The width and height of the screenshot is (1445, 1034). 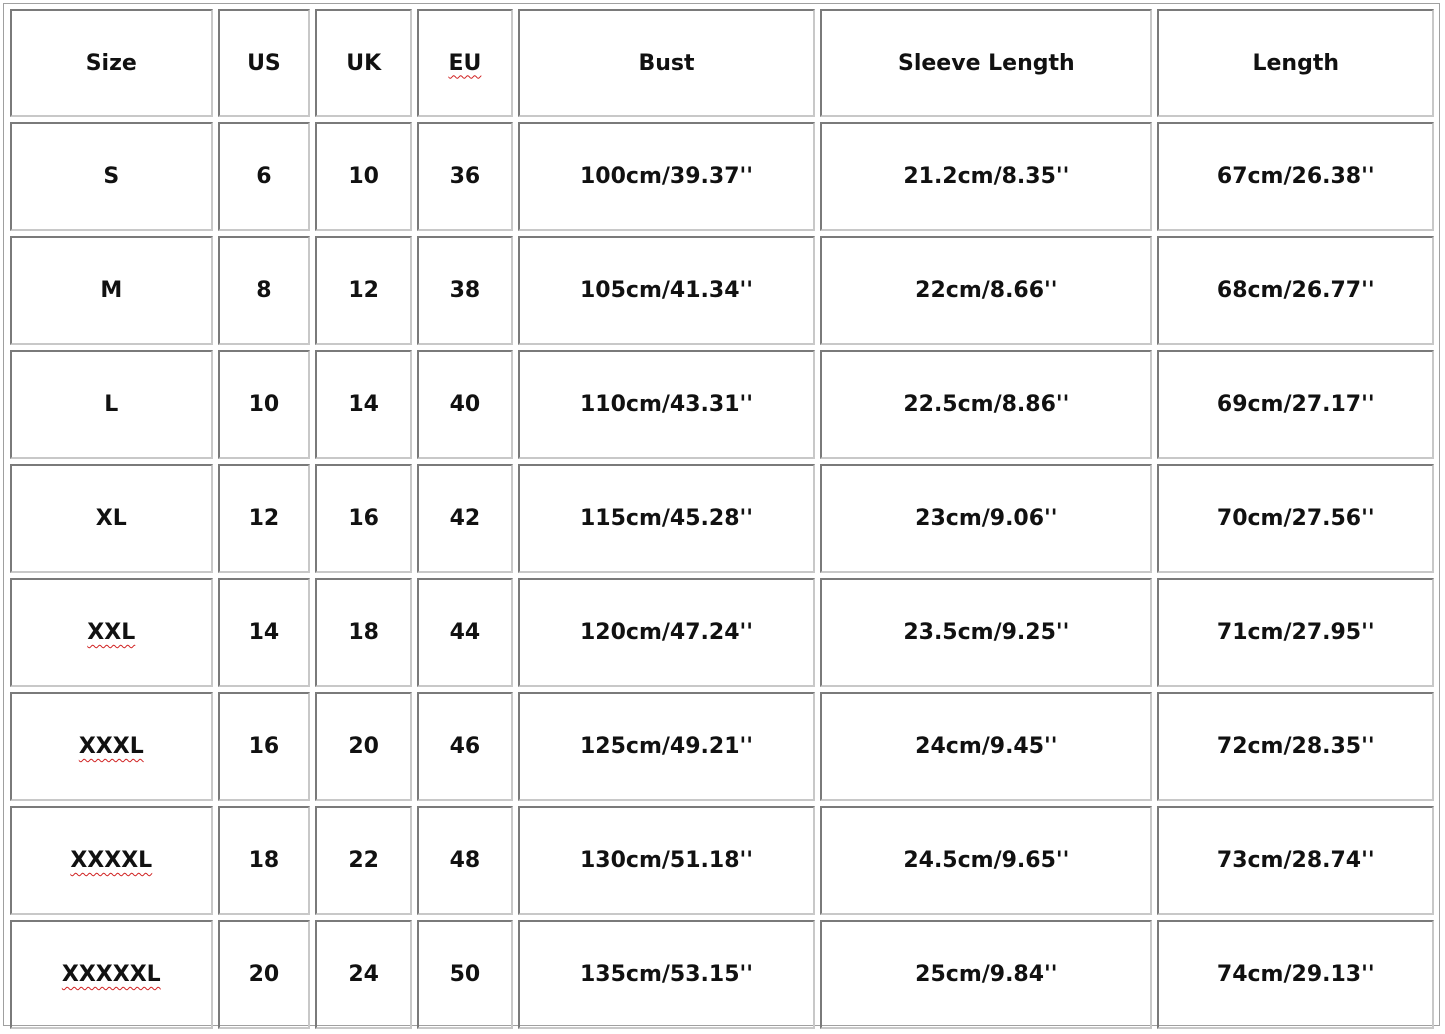 I want to click on table-cell: S, so click(x=111, y=176).